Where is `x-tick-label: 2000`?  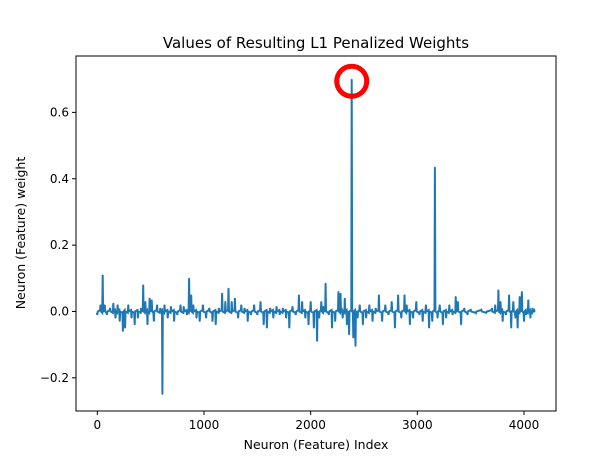 x-tick-label: 2000 is located at coordinates (310, 425).